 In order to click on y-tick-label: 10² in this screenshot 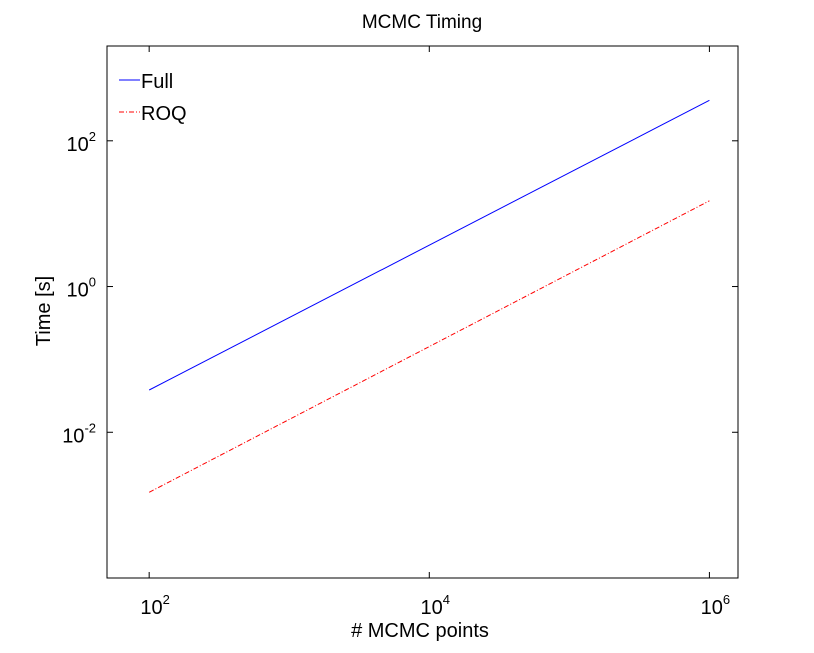, I will do `click(81, 142)`.